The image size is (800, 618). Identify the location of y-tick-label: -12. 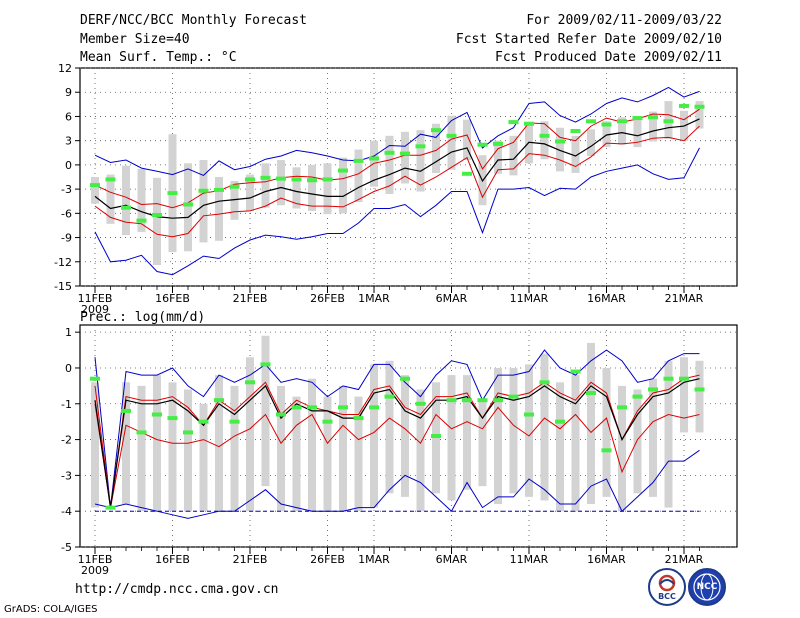
(63, 262).